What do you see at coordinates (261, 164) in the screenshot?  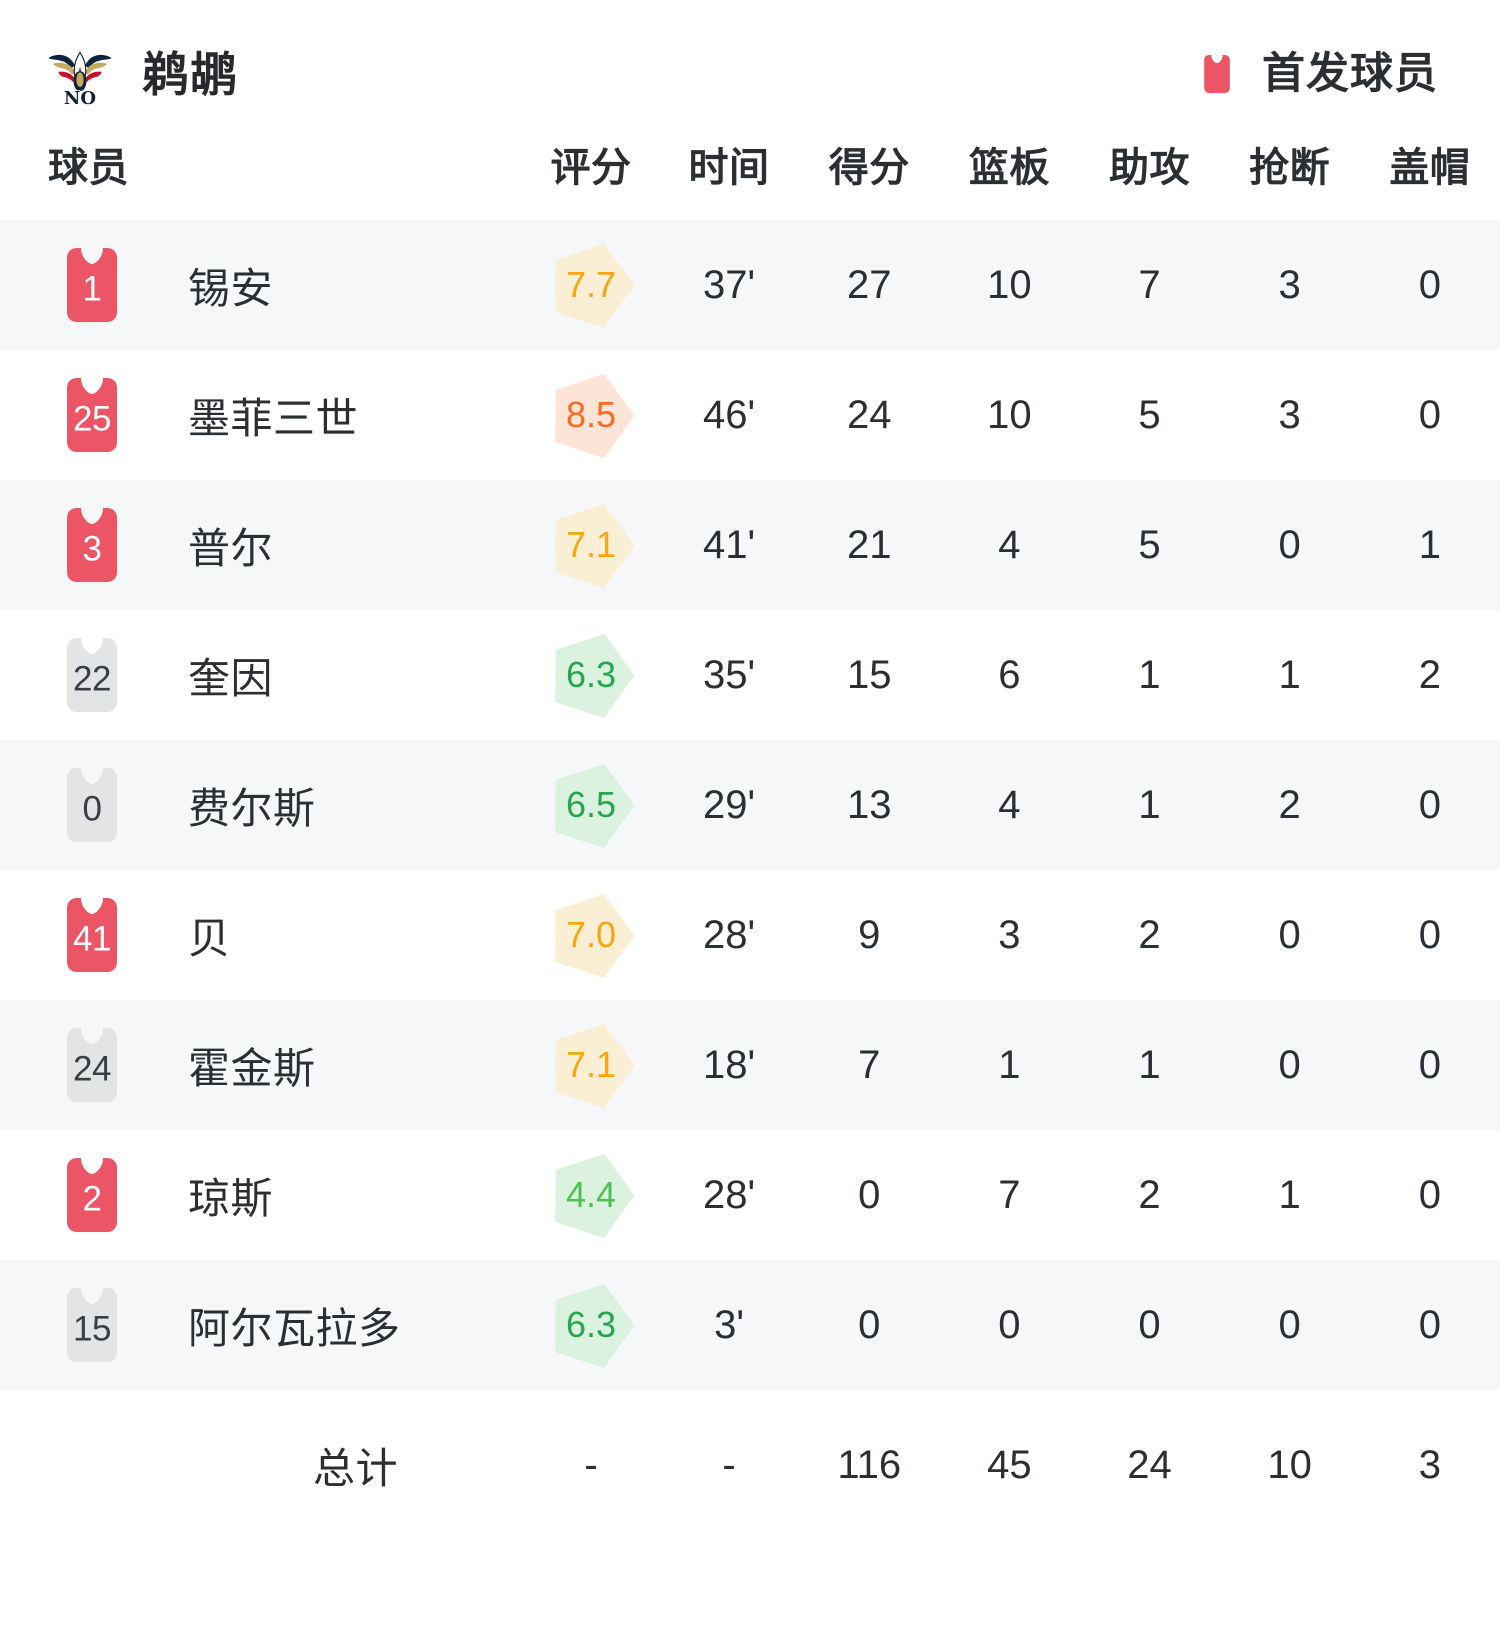 I see `column-header-player: 球员` at bounding box center [261, 164].